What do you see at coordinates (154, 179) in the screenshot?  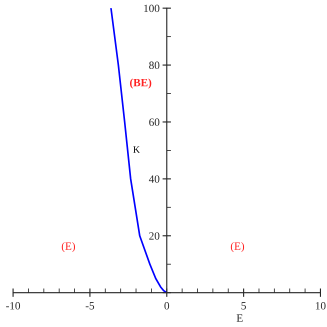 I see `y-tick-label: 40` at bounding box center [154, 179].